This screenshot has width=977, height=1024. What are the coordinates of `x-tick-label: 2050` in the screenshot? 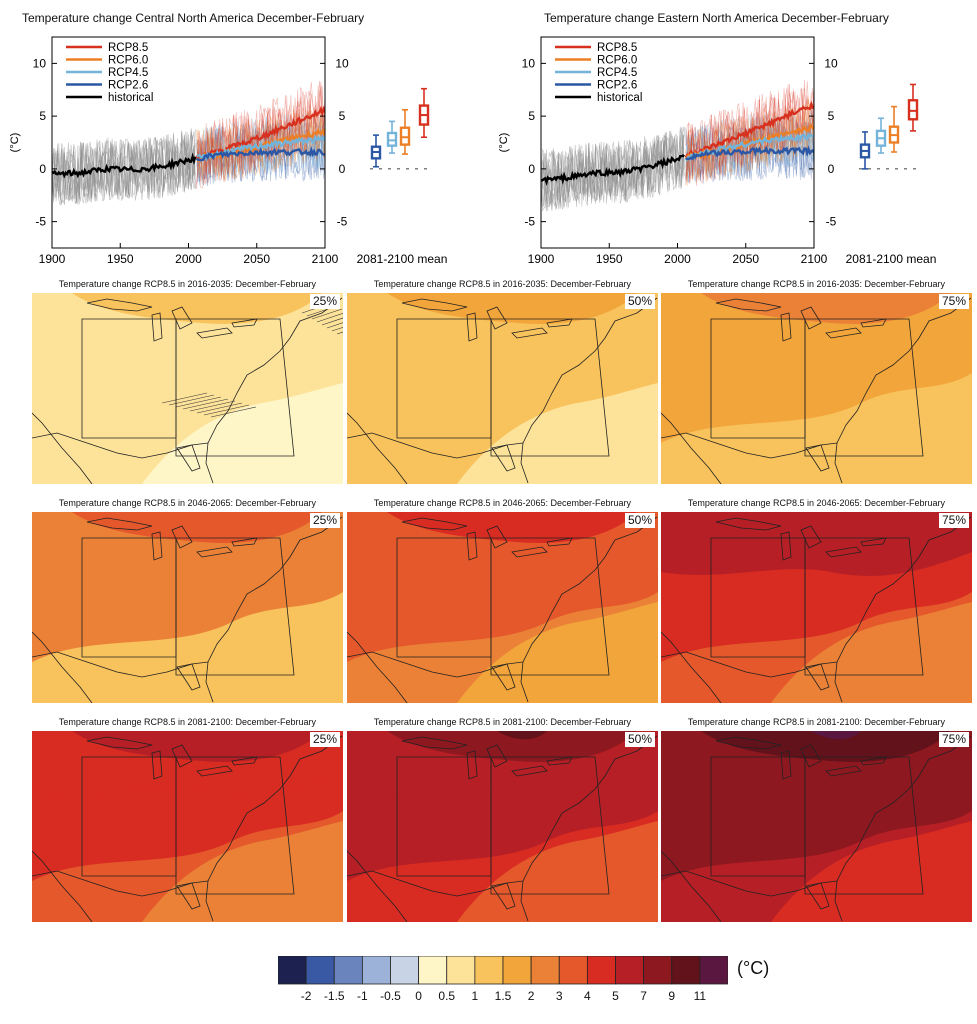 It's located at (745, 259).